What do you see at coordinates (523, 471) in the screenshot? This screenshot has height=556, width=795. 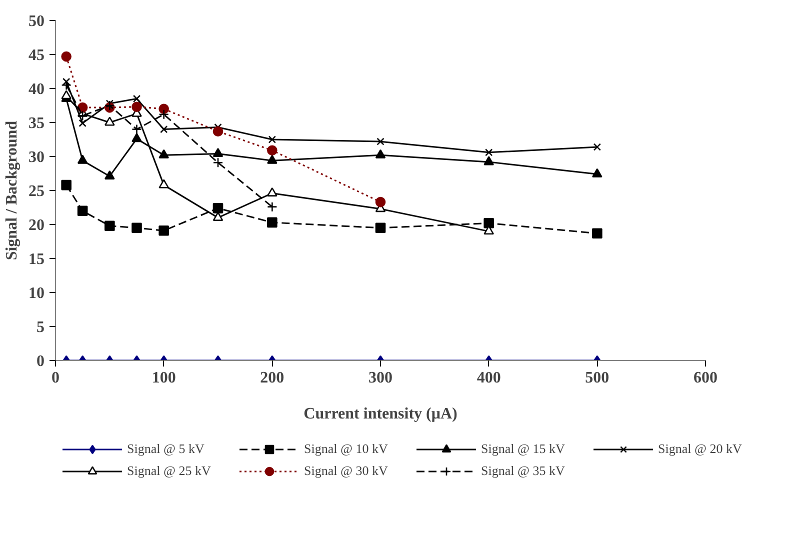 I see `legend-label: Signal @ 35 kV` at bounding box center [523, 471].